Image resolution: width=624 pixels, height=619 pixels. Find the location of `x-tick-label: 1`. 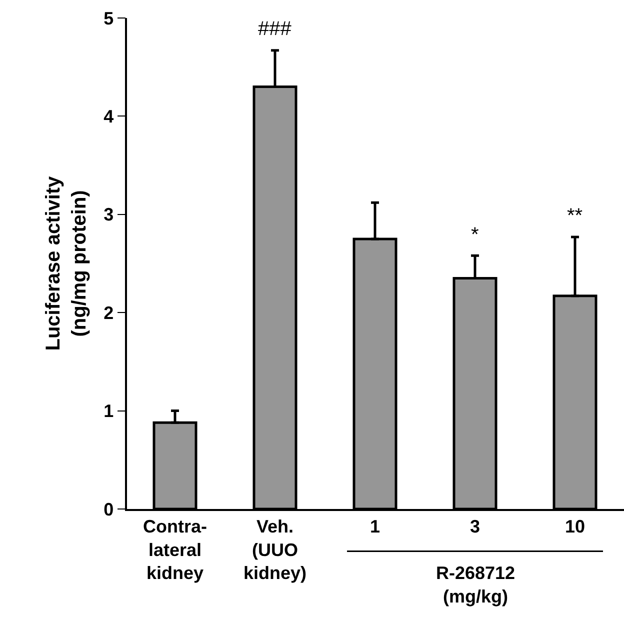

x-tick-label: 1 is located at coordinates (375, 526).